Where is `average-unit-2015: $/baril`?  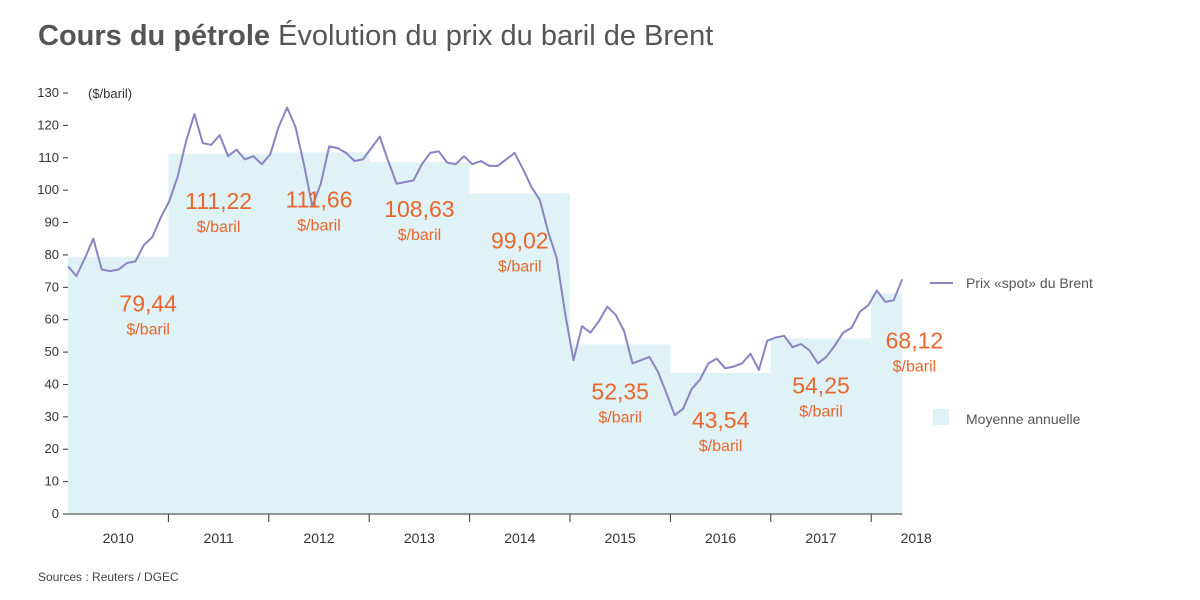 average-unit-2015: $/baril is located at coordinates (620, 417).